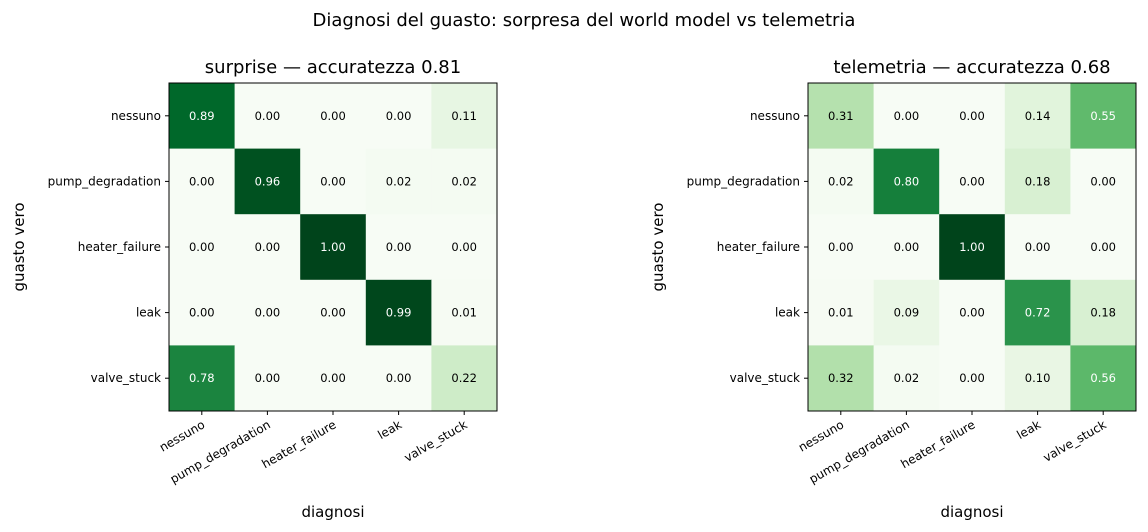  I want to click on cell-value-label: 0.22, so click(464, 378).